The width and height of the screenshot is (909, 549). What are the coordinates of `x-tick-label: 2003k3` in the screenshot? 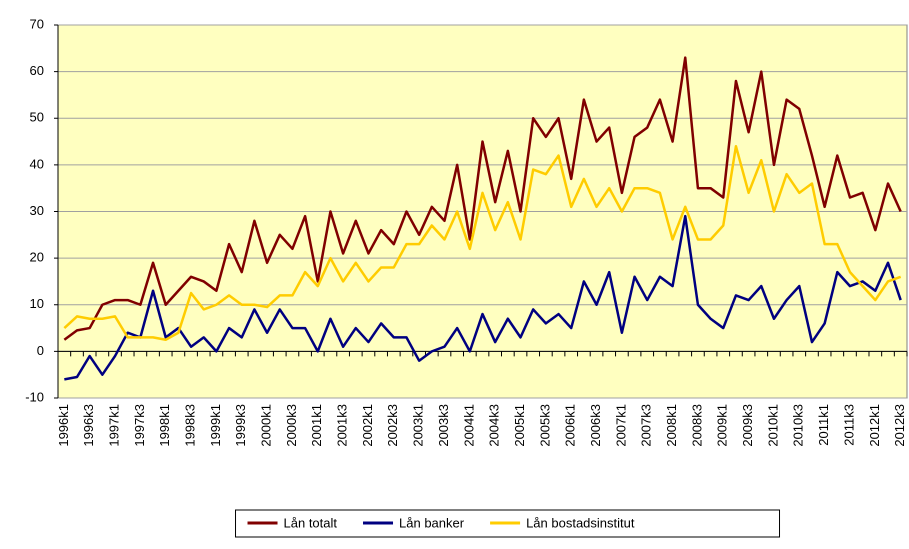 It's located at (443, 425).